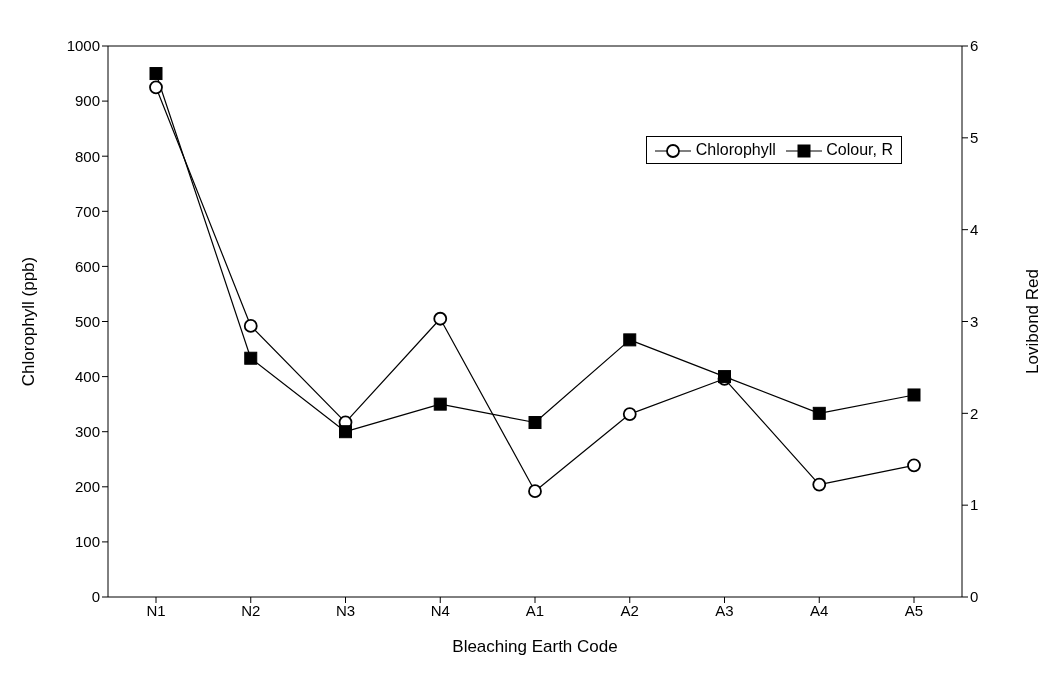  Describe the element at coordinates (535, 610) in the screenshot. I see `x-tick-label: A1` at that location.